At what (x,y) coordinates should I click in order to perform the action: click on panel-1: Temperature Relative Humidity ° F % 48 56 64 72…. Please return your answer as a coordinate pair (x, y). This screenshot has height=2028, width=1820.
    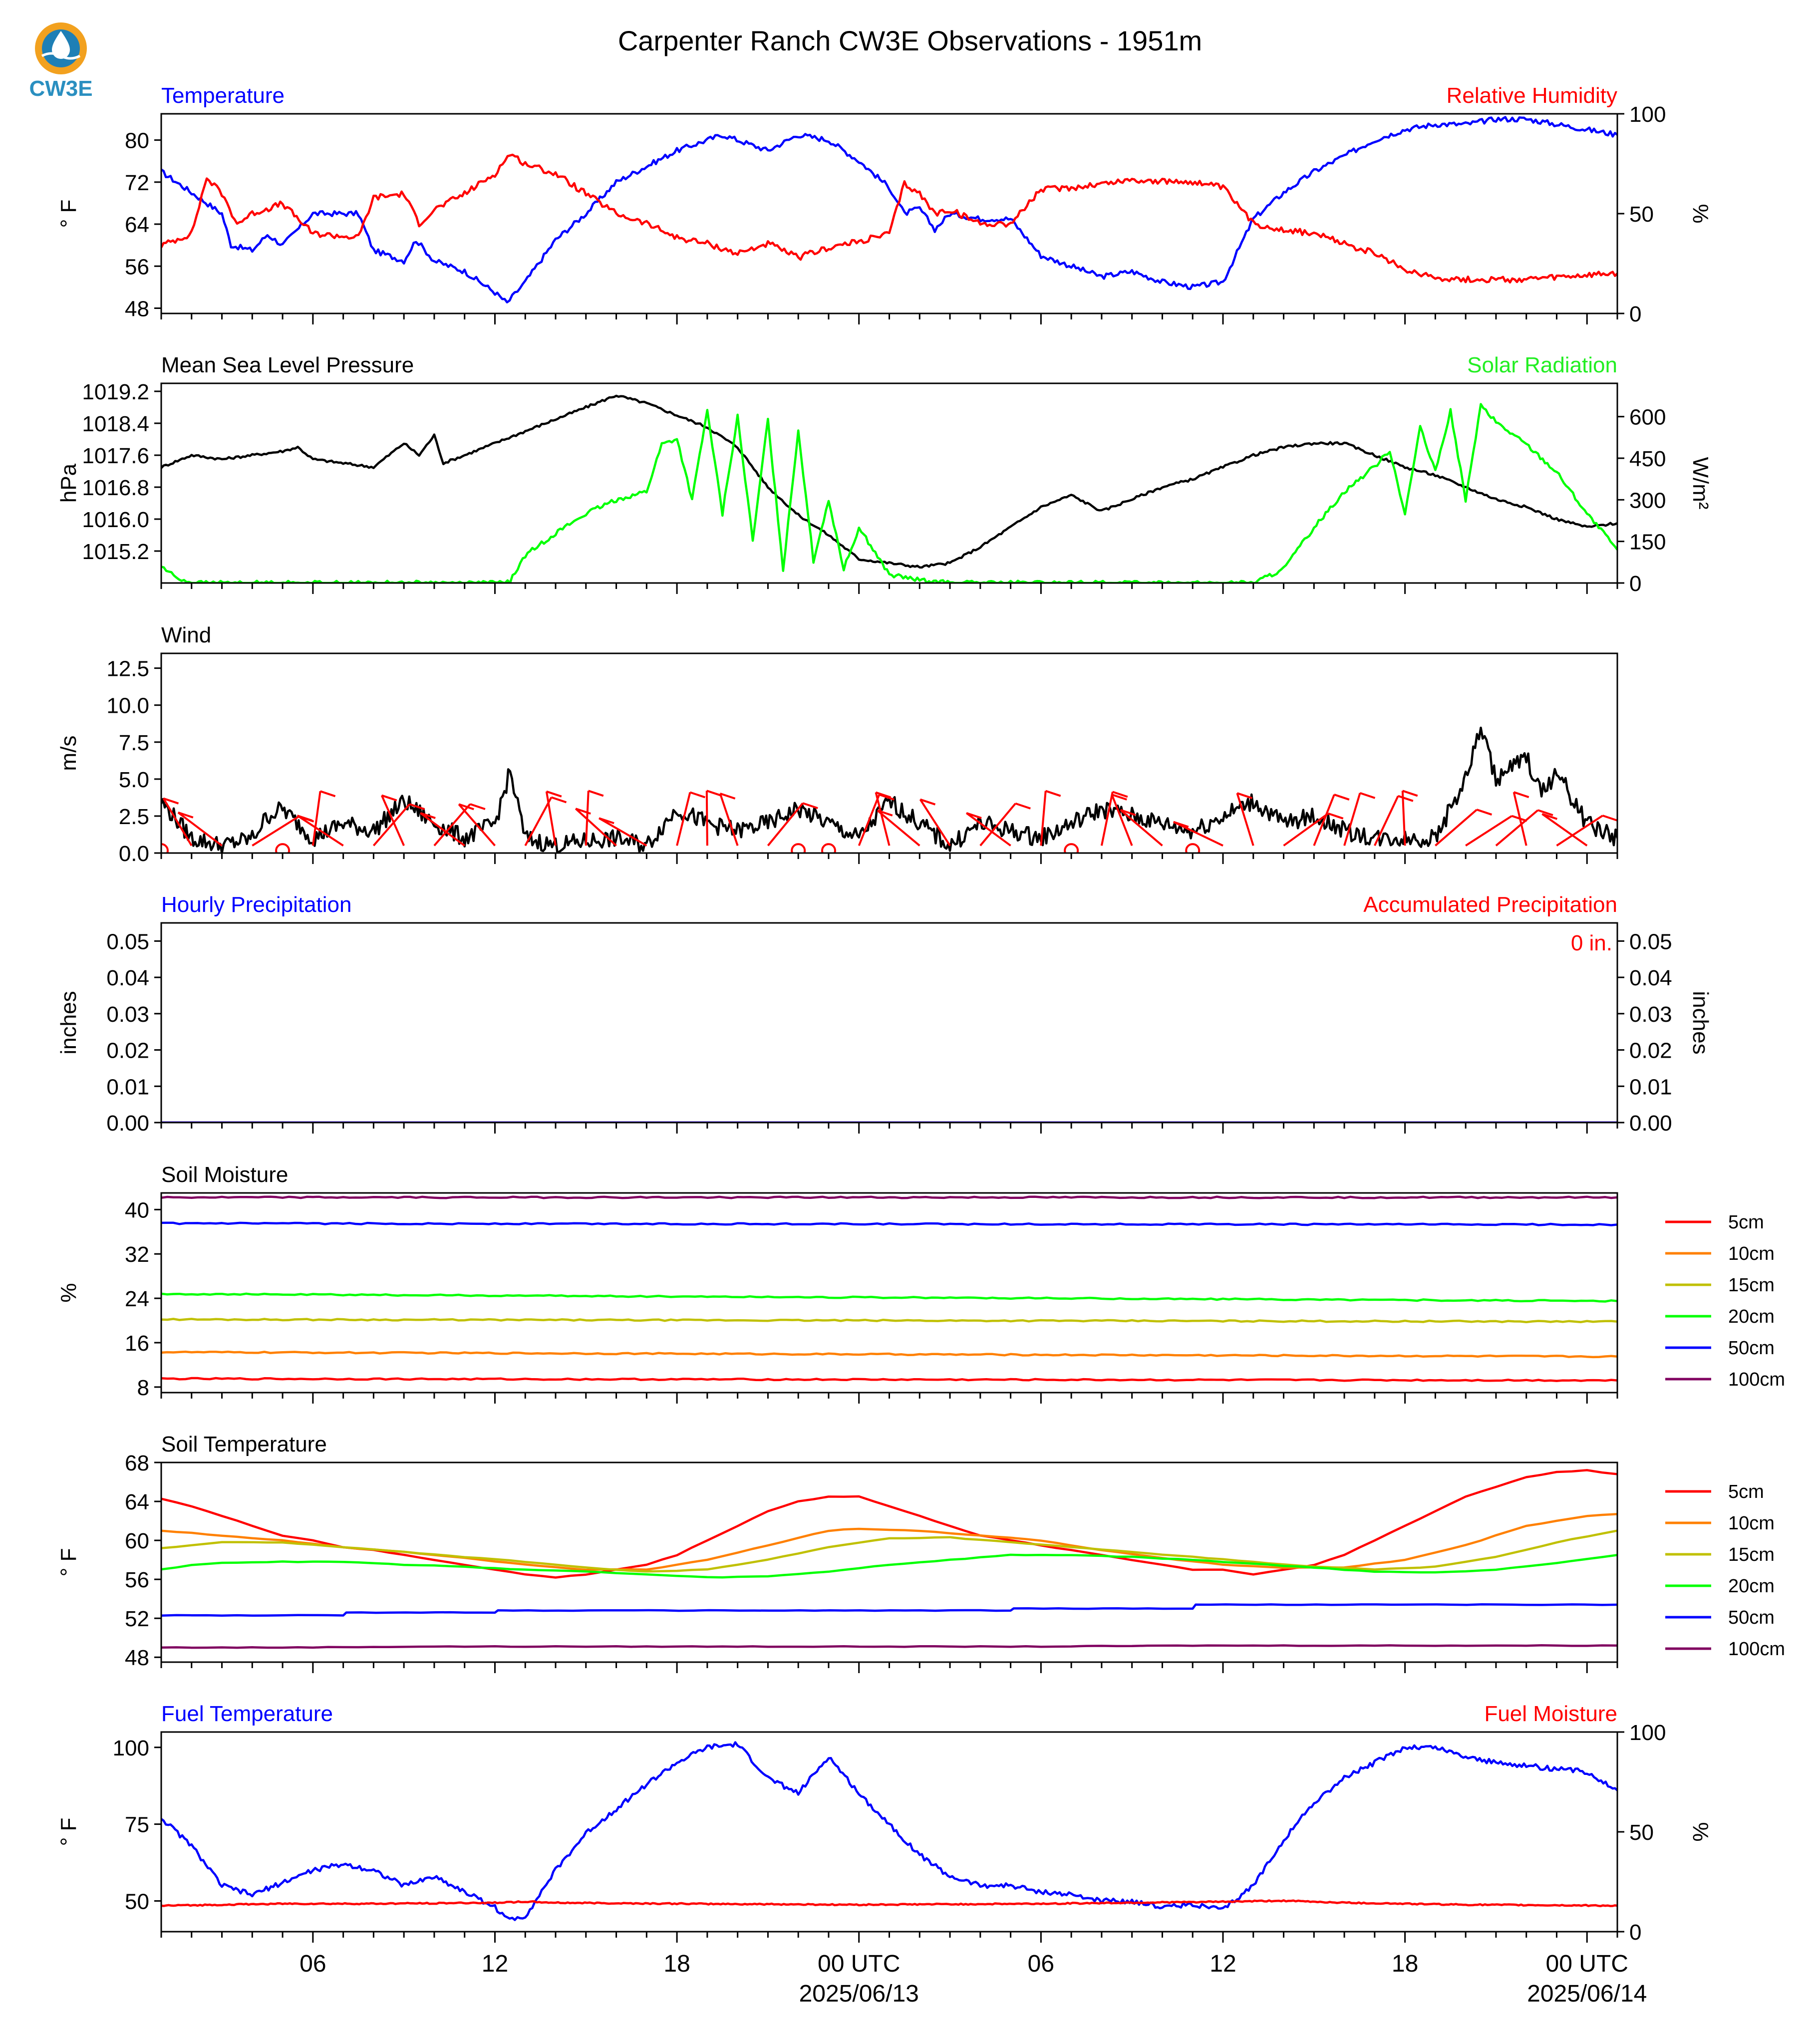
    Looking at the image, I should click on (884, 204).